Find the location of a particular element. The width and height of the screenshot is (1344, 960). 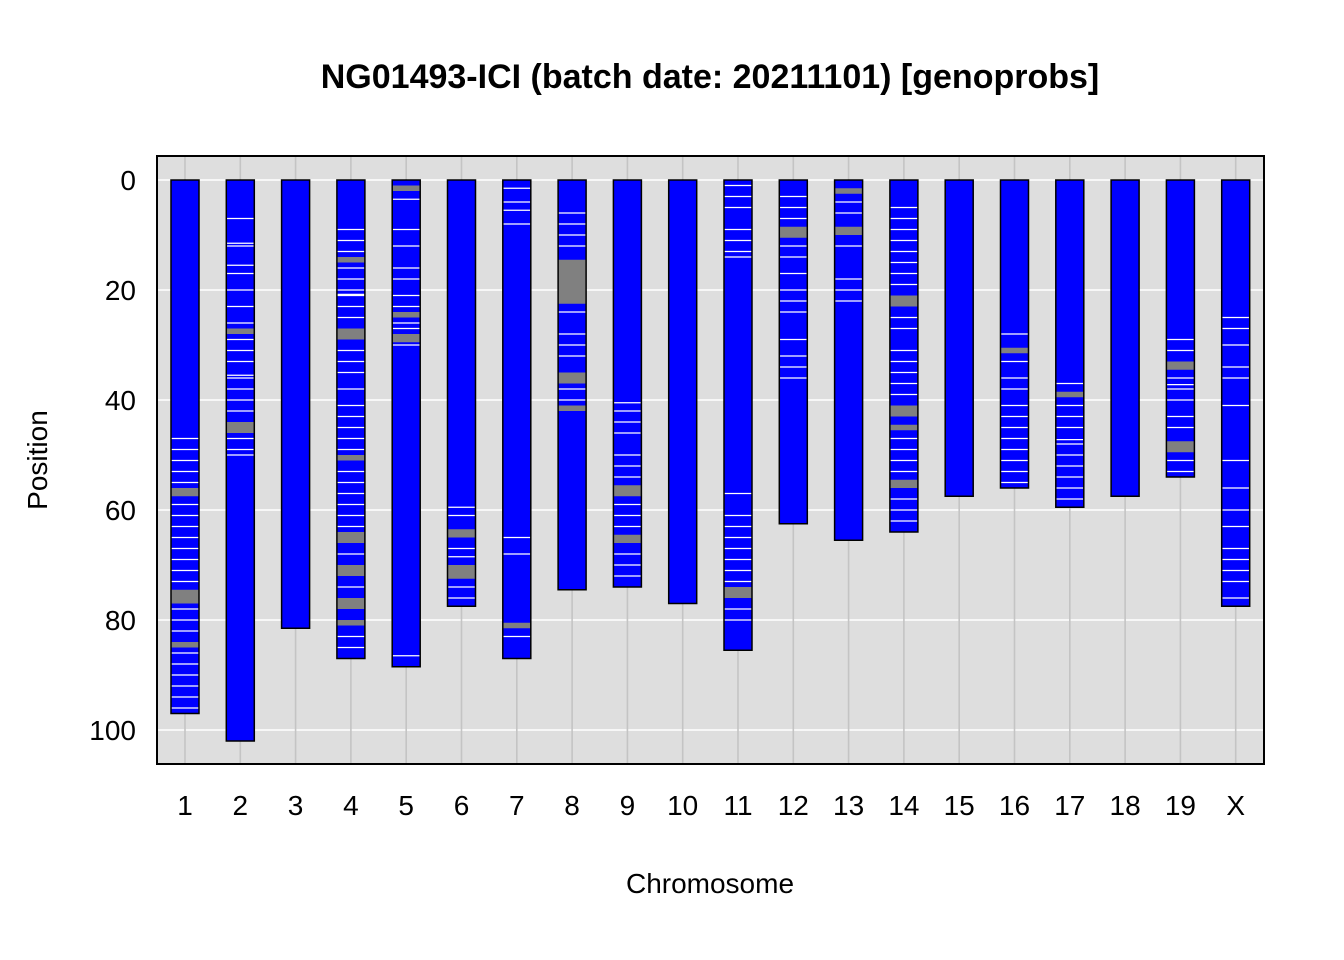

y-tick-label: 20 is located at coordinates (120, 290).